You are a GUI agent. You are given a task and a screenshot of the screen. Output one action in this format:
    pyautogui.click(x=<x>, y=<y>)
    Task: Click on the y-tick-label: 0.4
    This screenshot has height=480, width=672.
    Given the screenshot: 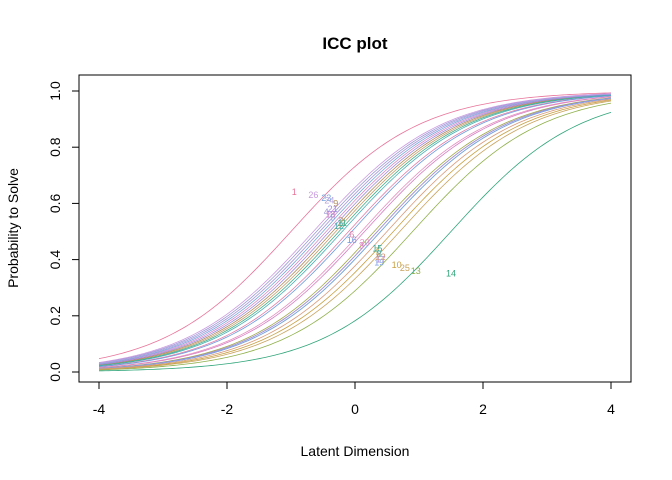 What is the action you would take?
    pyautogui.click(x=55, y=260)
    